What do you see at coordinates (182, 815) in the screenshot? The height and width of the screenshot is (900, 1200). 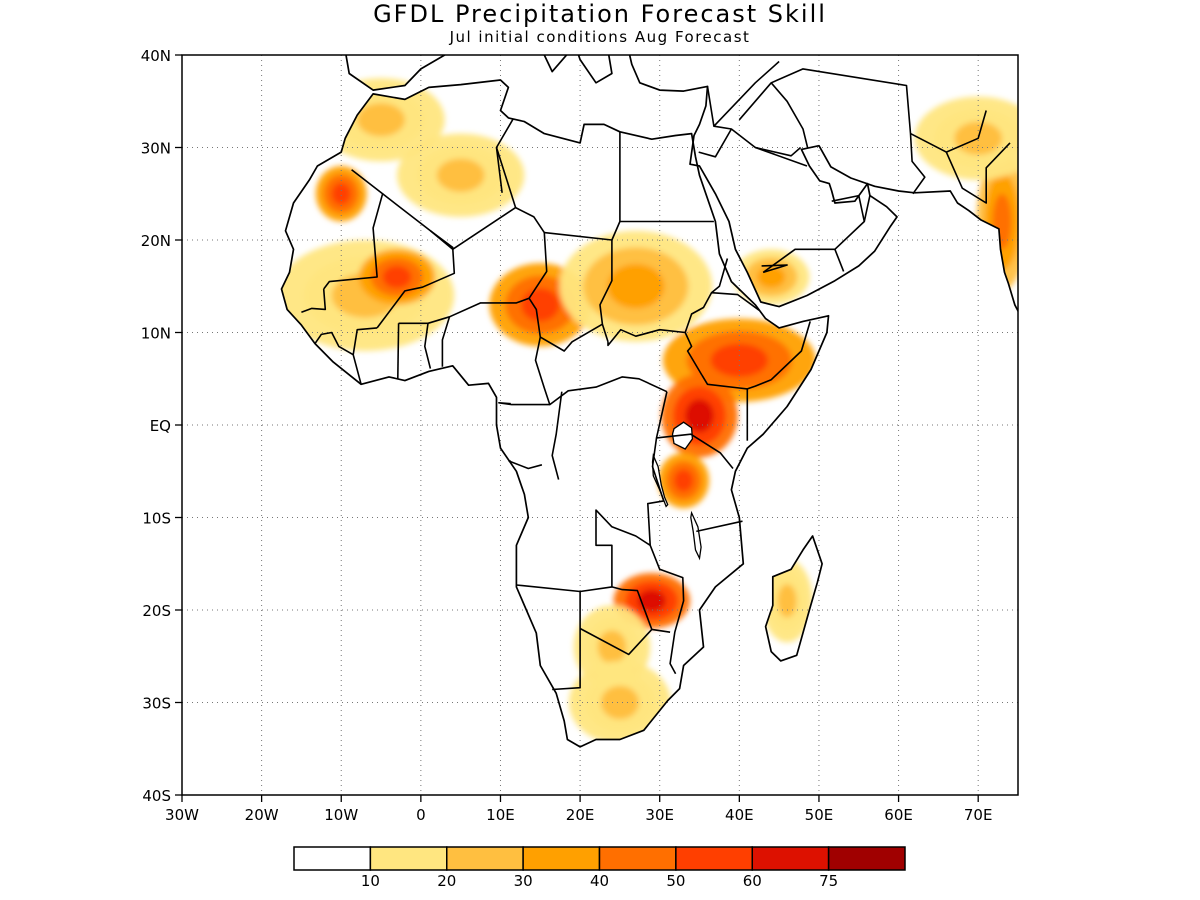 I see `lon-tick-label: 30W` at bounding box center [182, 815].